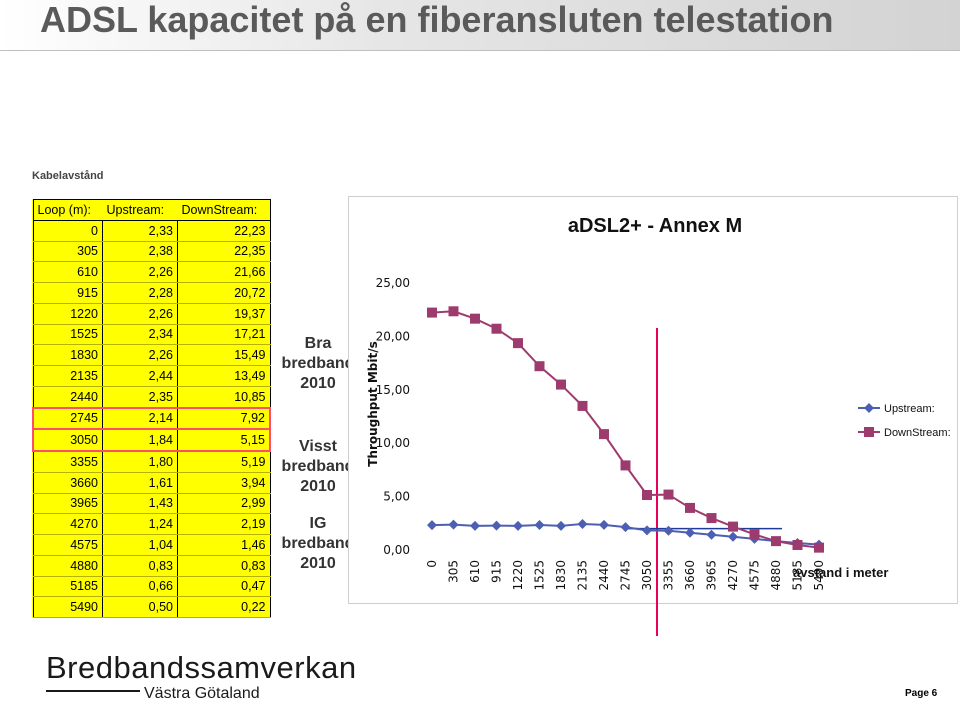  I want to click on y-tick-label: 5,00, so click(396, 497).